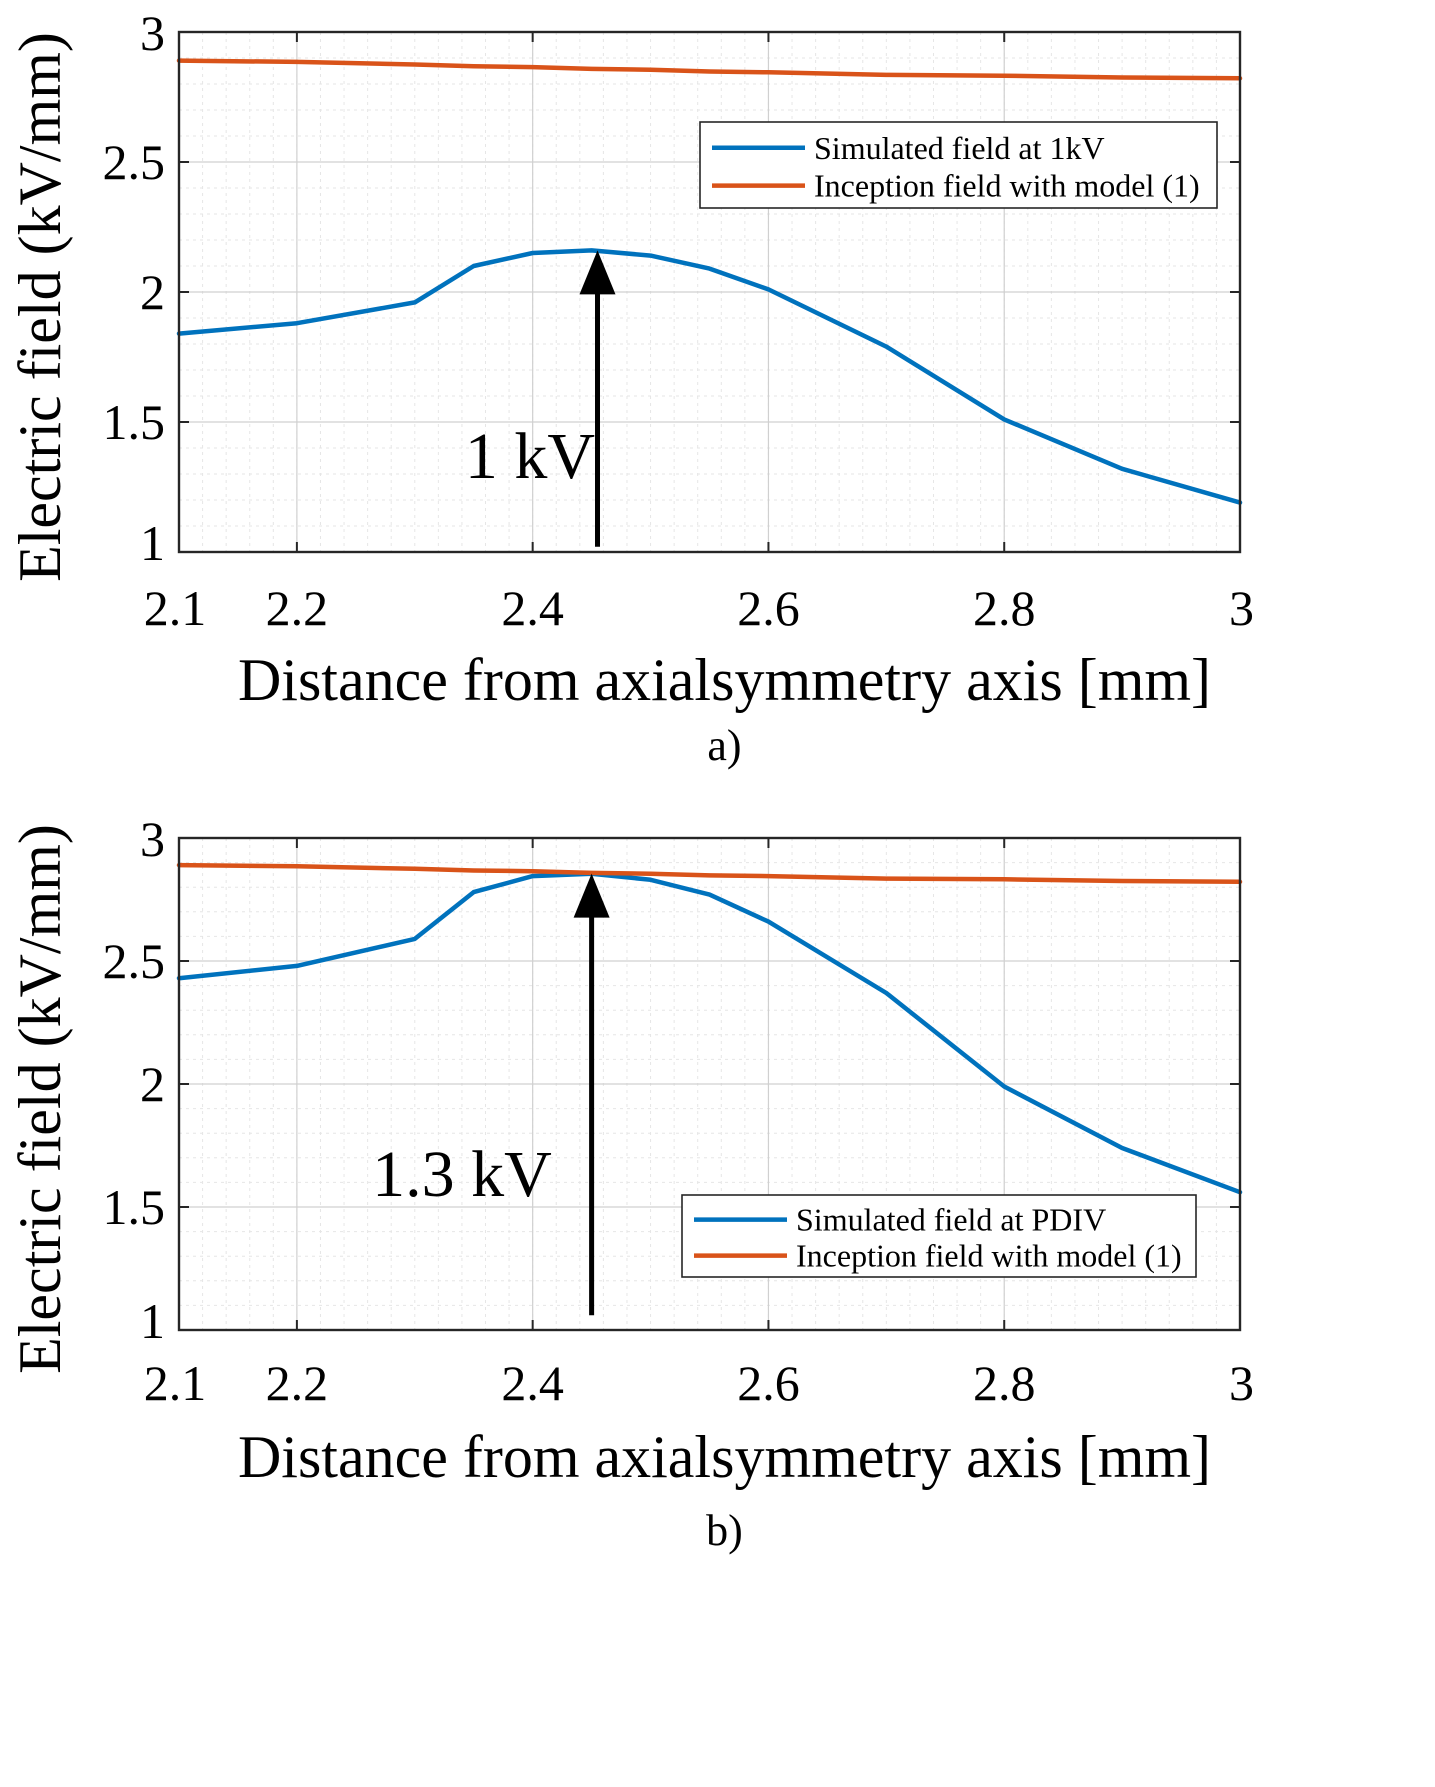 The image size is (1435, 1787). Describe the element at coordinates (530, 456) in the screenshot. I see `annotation-label: 1 kV` at that location.